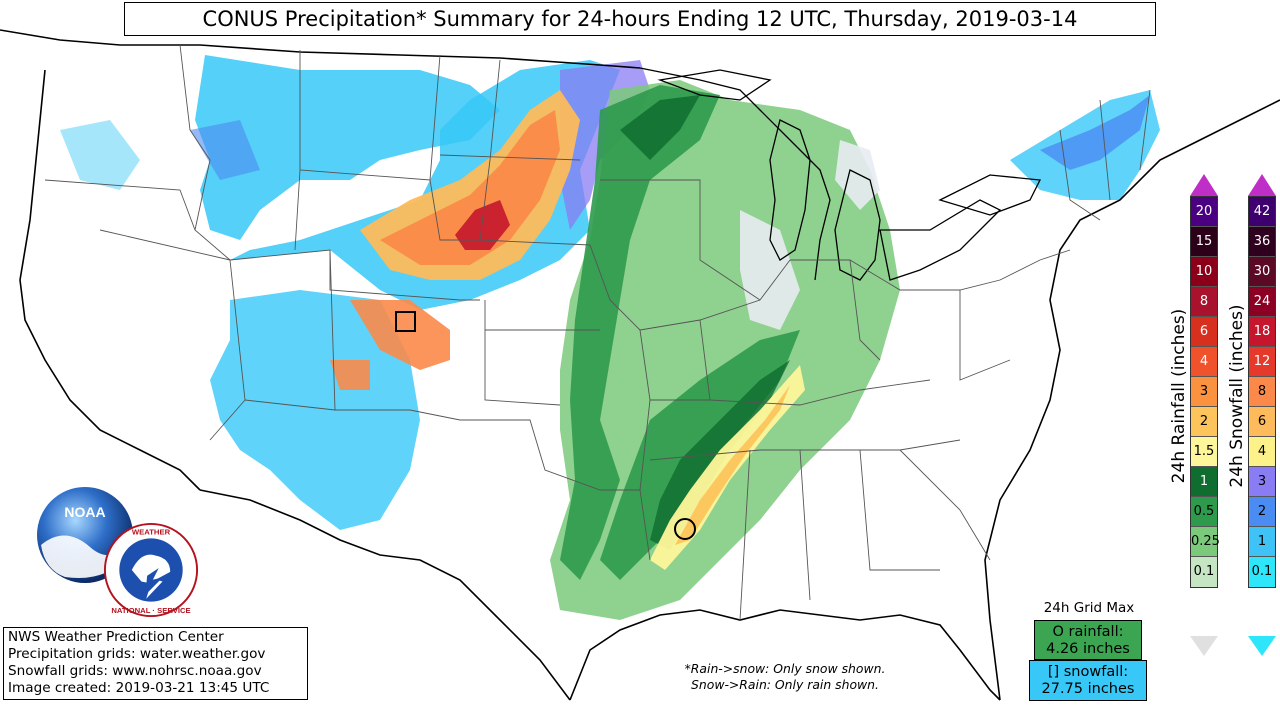  Describe the element at coordinates (1262, 512) in the screenshot. I see `snow-level-2: 2` at that location.